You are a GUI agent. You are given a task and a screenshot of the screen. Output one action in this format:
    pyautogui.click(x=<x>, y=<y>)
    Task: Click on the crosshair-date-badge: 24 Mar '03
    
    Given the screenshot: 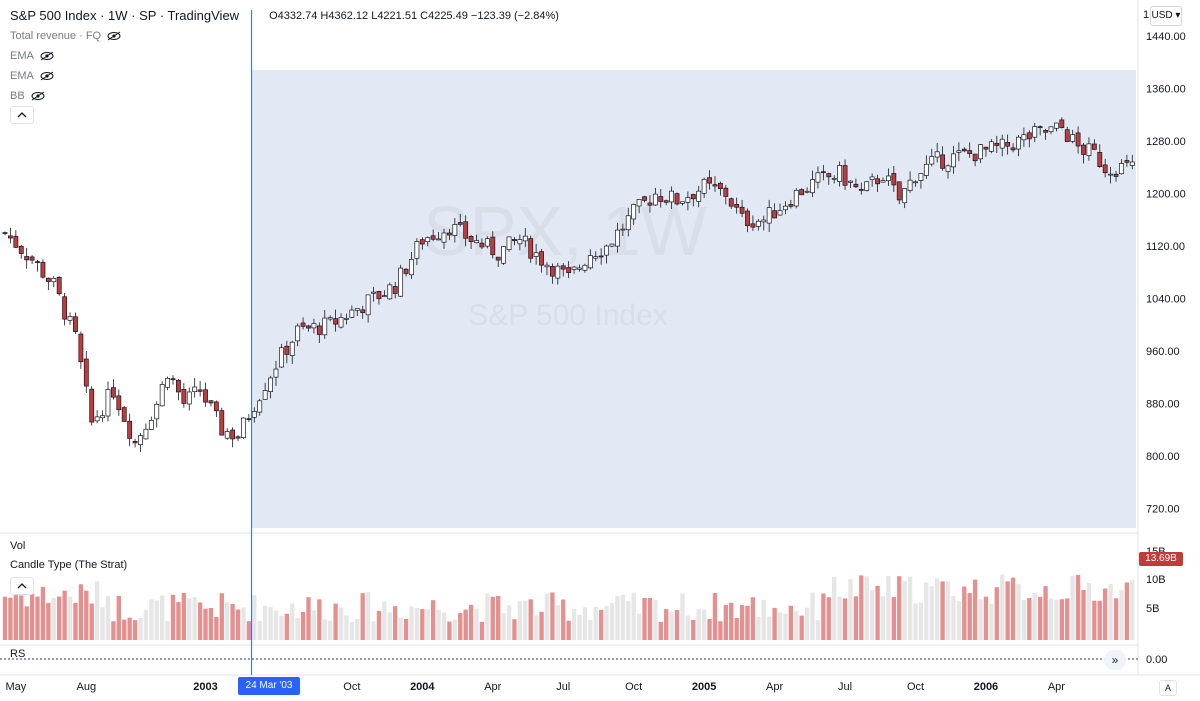 What is the action you would take?
    pyautogui.click(x=269, y=686)
    